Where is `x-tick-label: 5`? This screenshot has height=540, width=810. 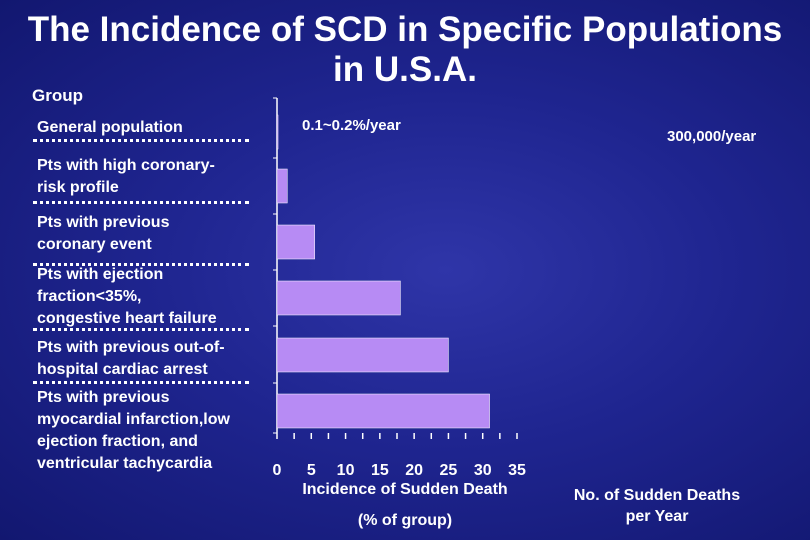
x-tick-label: 5 is located at coordinates (311, 470).